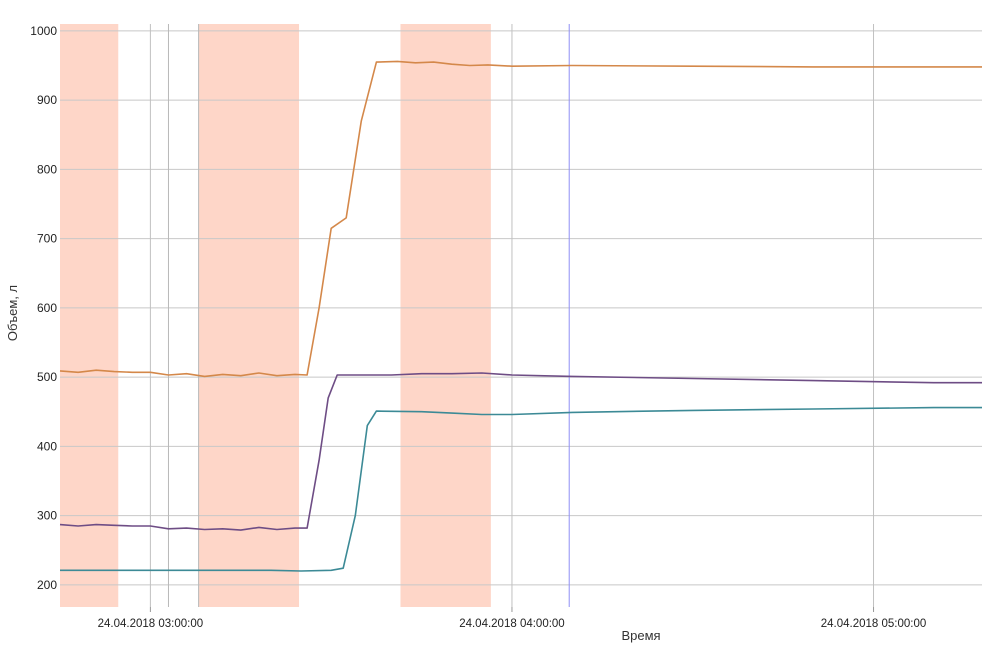  What do you see at coordinates (12, 313) in the screenshot?
I see `y-axis-label: Объем, л` at bounding box center [12, 313].